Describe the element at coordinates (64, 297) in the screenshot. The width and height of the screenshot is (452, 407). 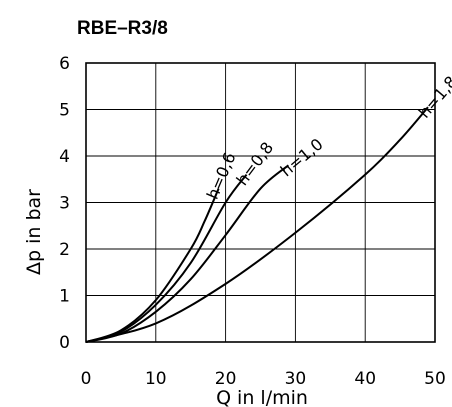
I see `y-tick-label: 1` at that location.